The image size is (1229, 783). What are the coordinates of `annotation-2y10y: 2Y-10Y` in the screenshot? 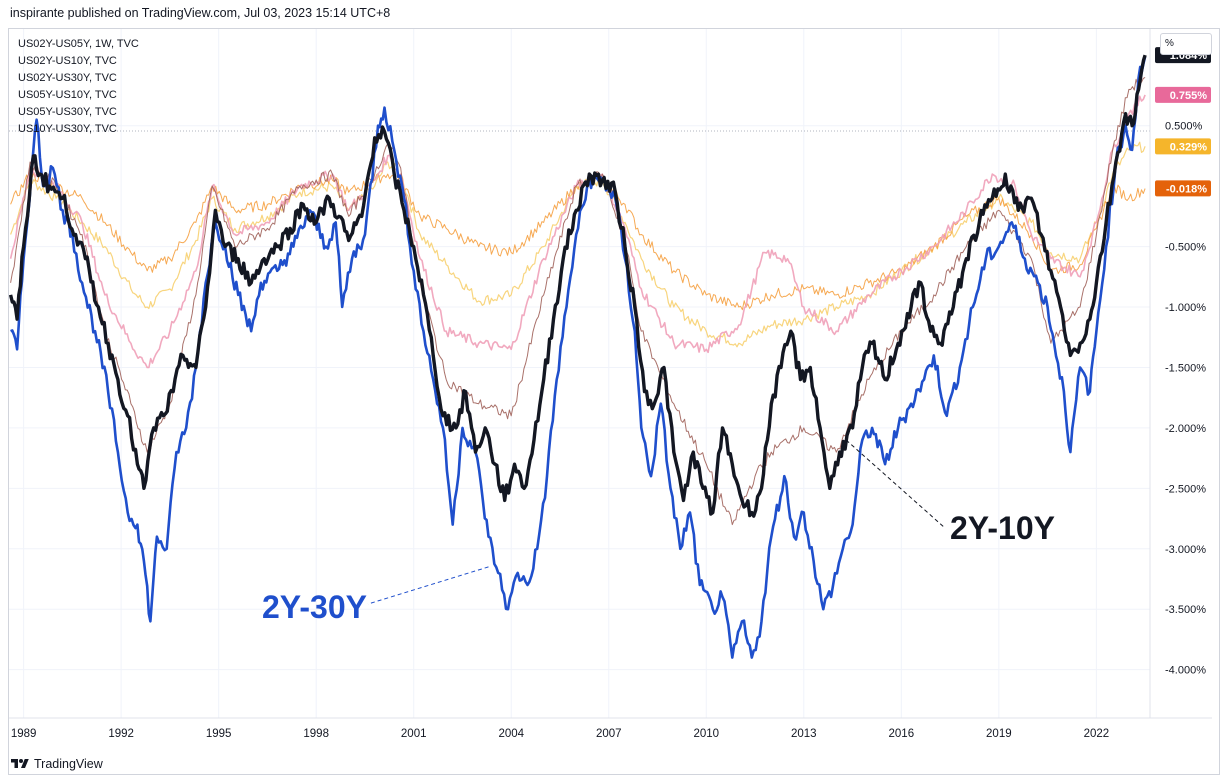 It's located at (1002, 528).